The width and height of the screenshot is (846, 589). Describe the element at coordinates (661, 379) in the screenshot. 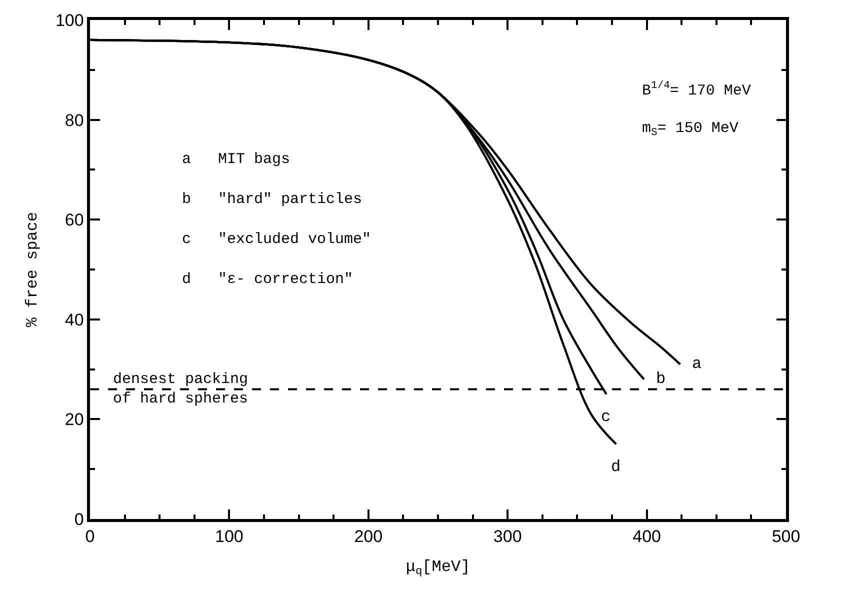

I see `series-label: b` at that location.